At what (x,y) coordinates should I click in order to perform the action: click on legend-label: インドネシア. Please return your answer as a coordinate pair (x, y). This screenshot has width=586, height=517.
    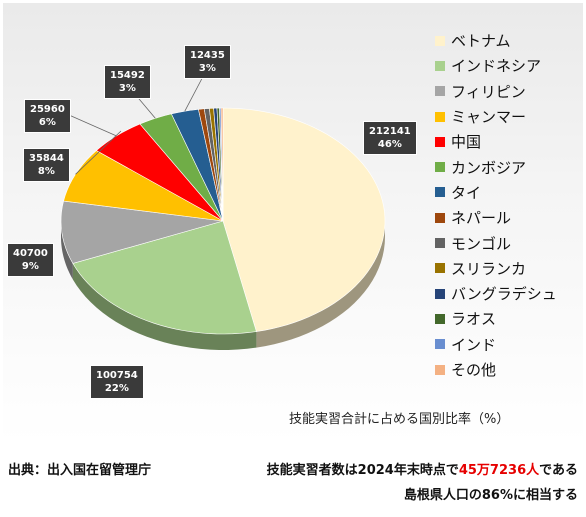
    Looking at the image, I should click on (496, 66).